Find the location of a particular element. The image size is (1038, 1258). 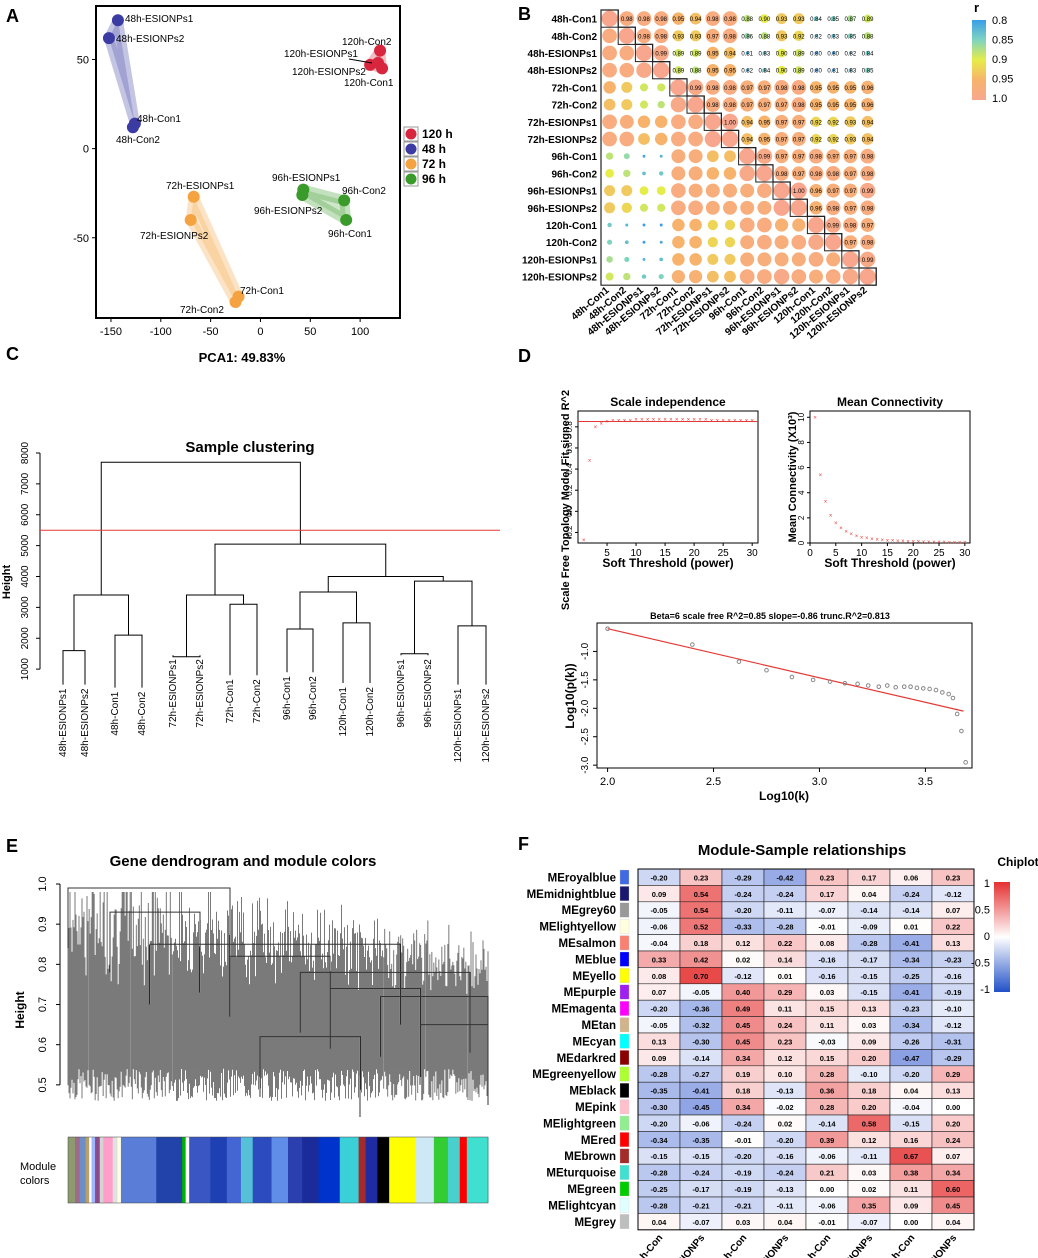

x-tick-label: -50 is located at coordinates (211, 332).